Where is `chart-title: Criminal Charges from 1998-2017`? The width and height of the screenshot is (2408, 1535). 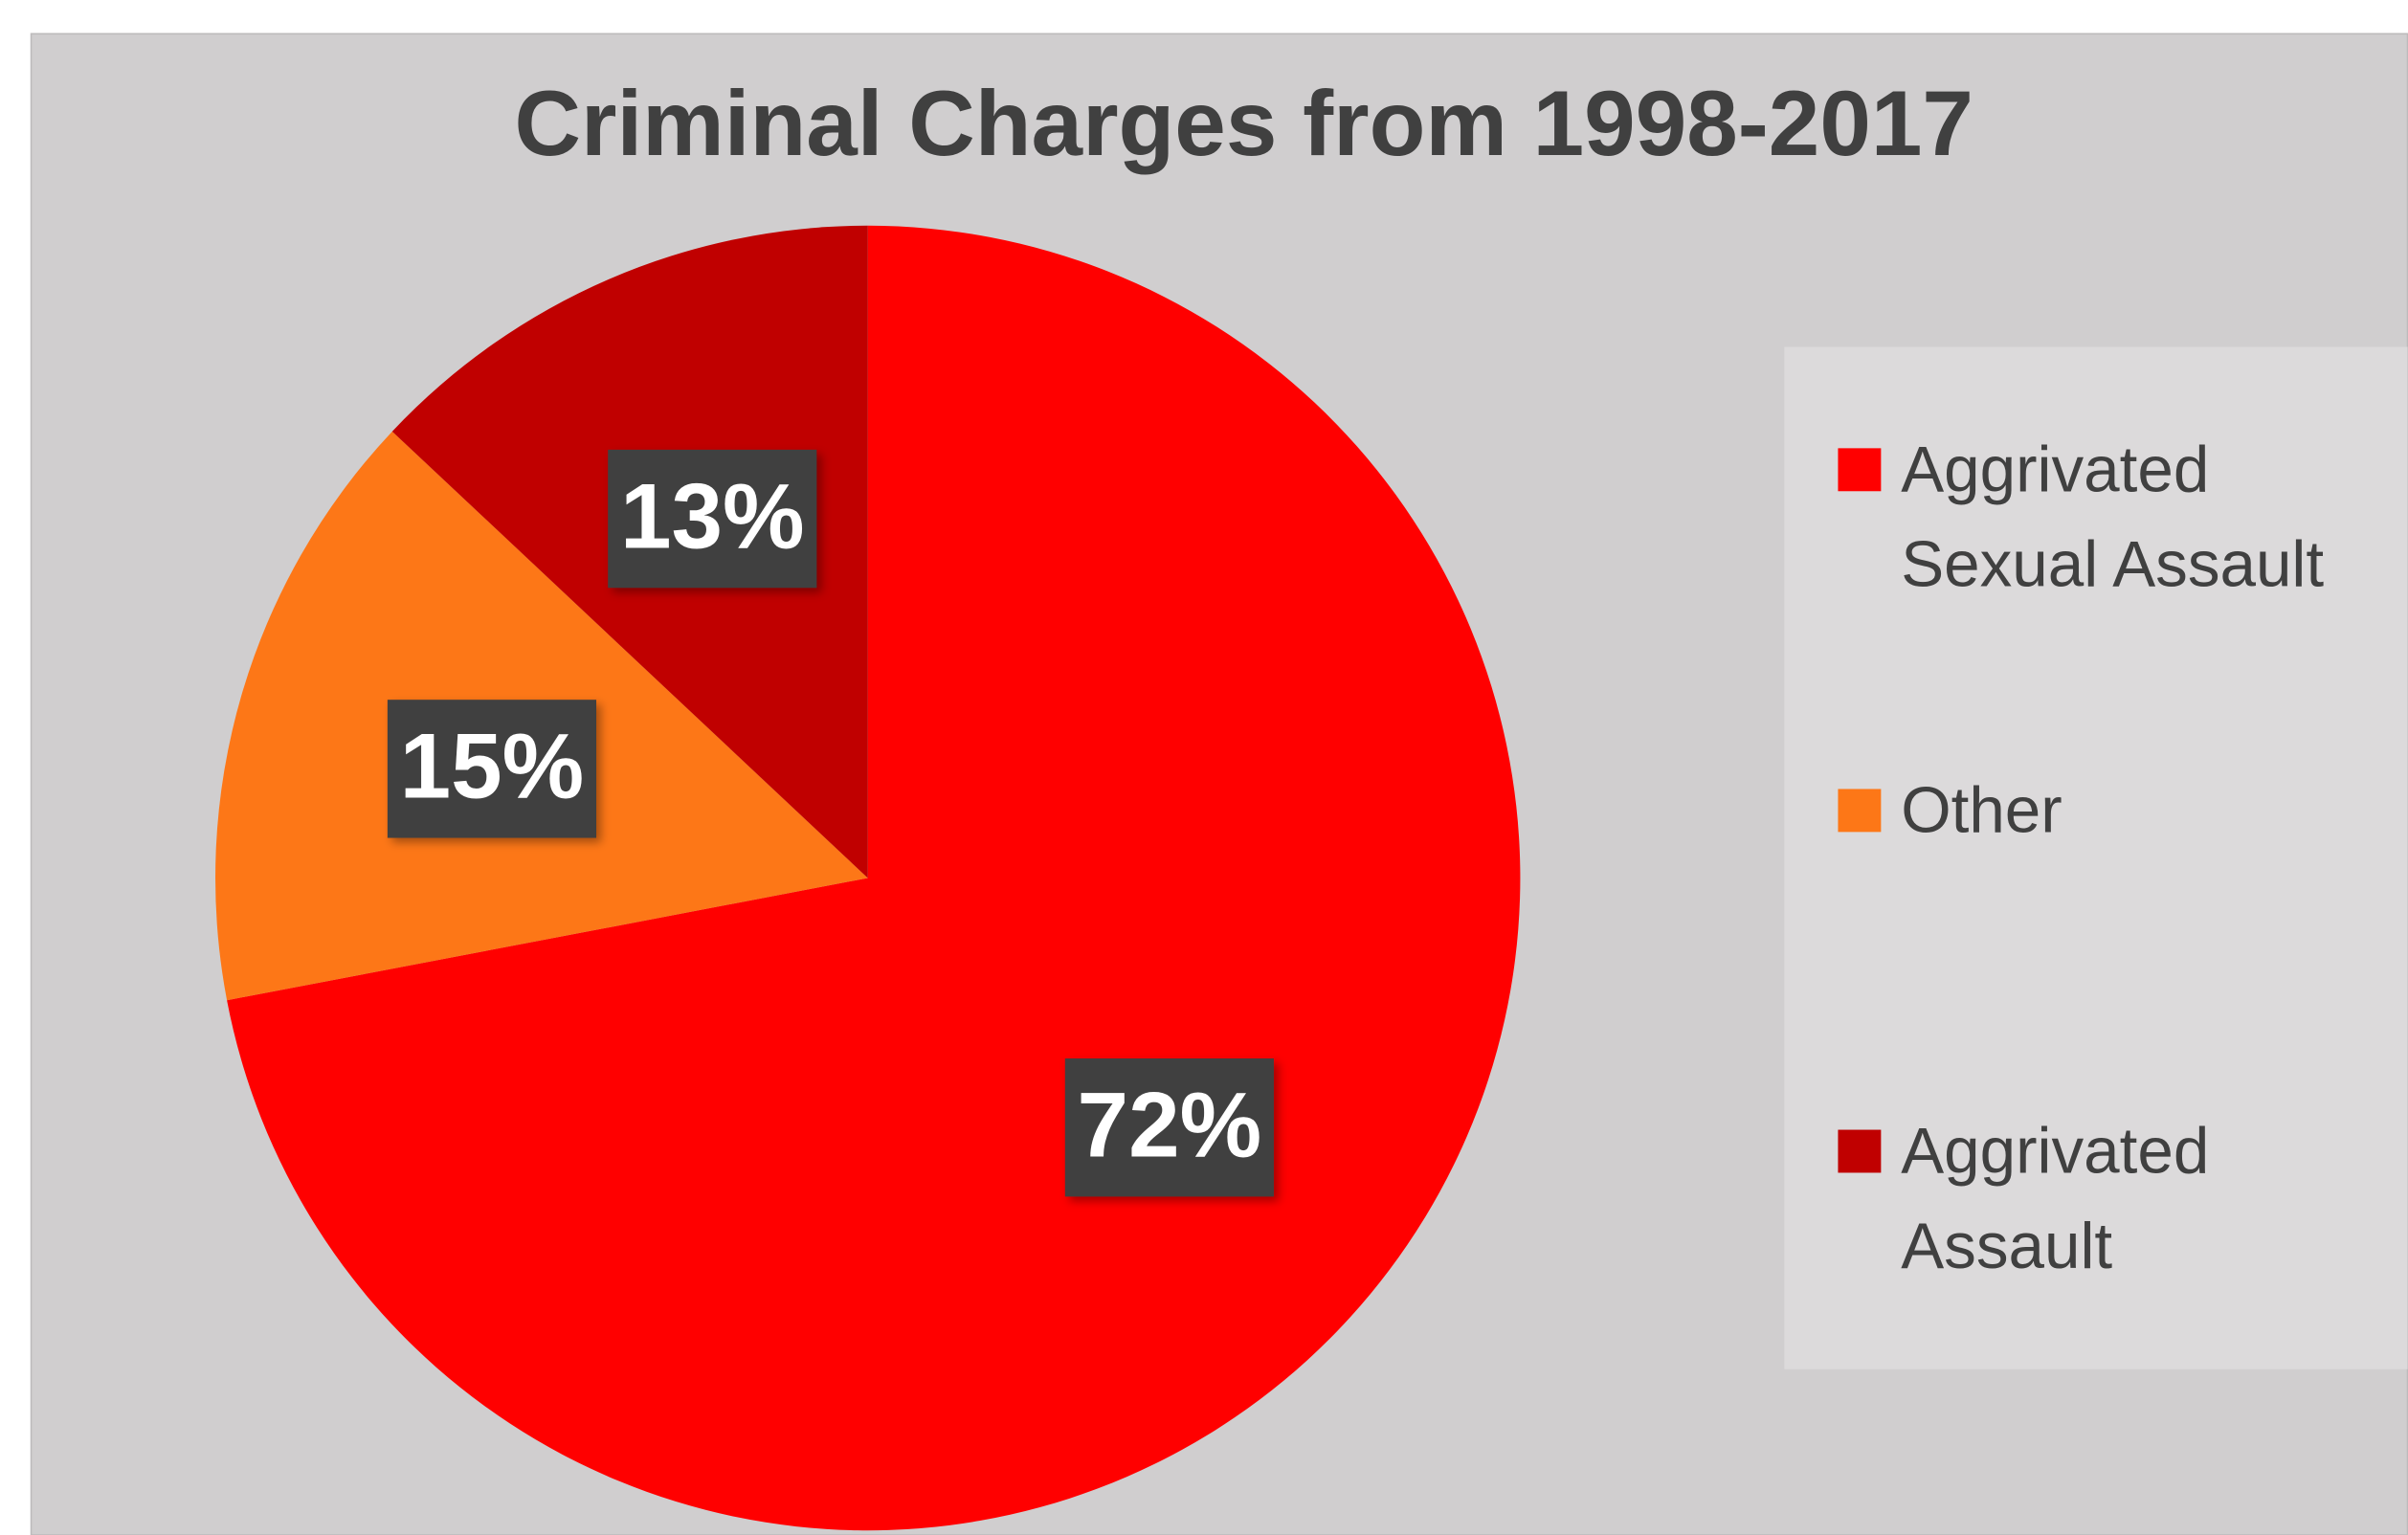
chart-title: Criminal Charges from 1998-2017 is located at coordinates (1244, 124).